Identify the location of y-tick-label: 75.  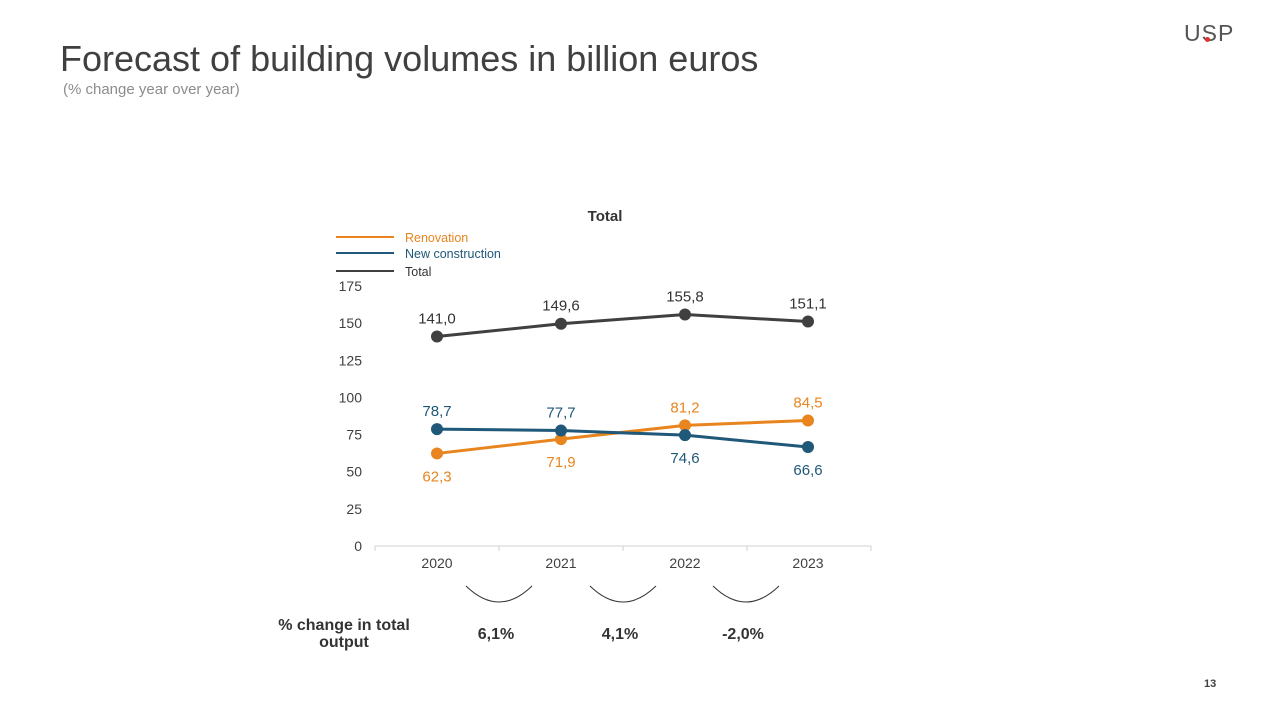
(354, 435).